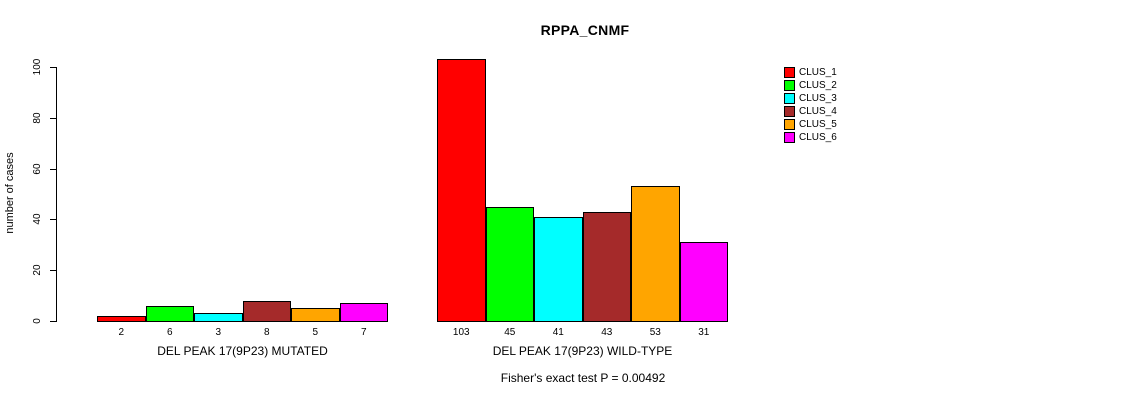 The image size is (1140, 400). I want to click on y-axis-tick-label: 60, so click(37, 169).